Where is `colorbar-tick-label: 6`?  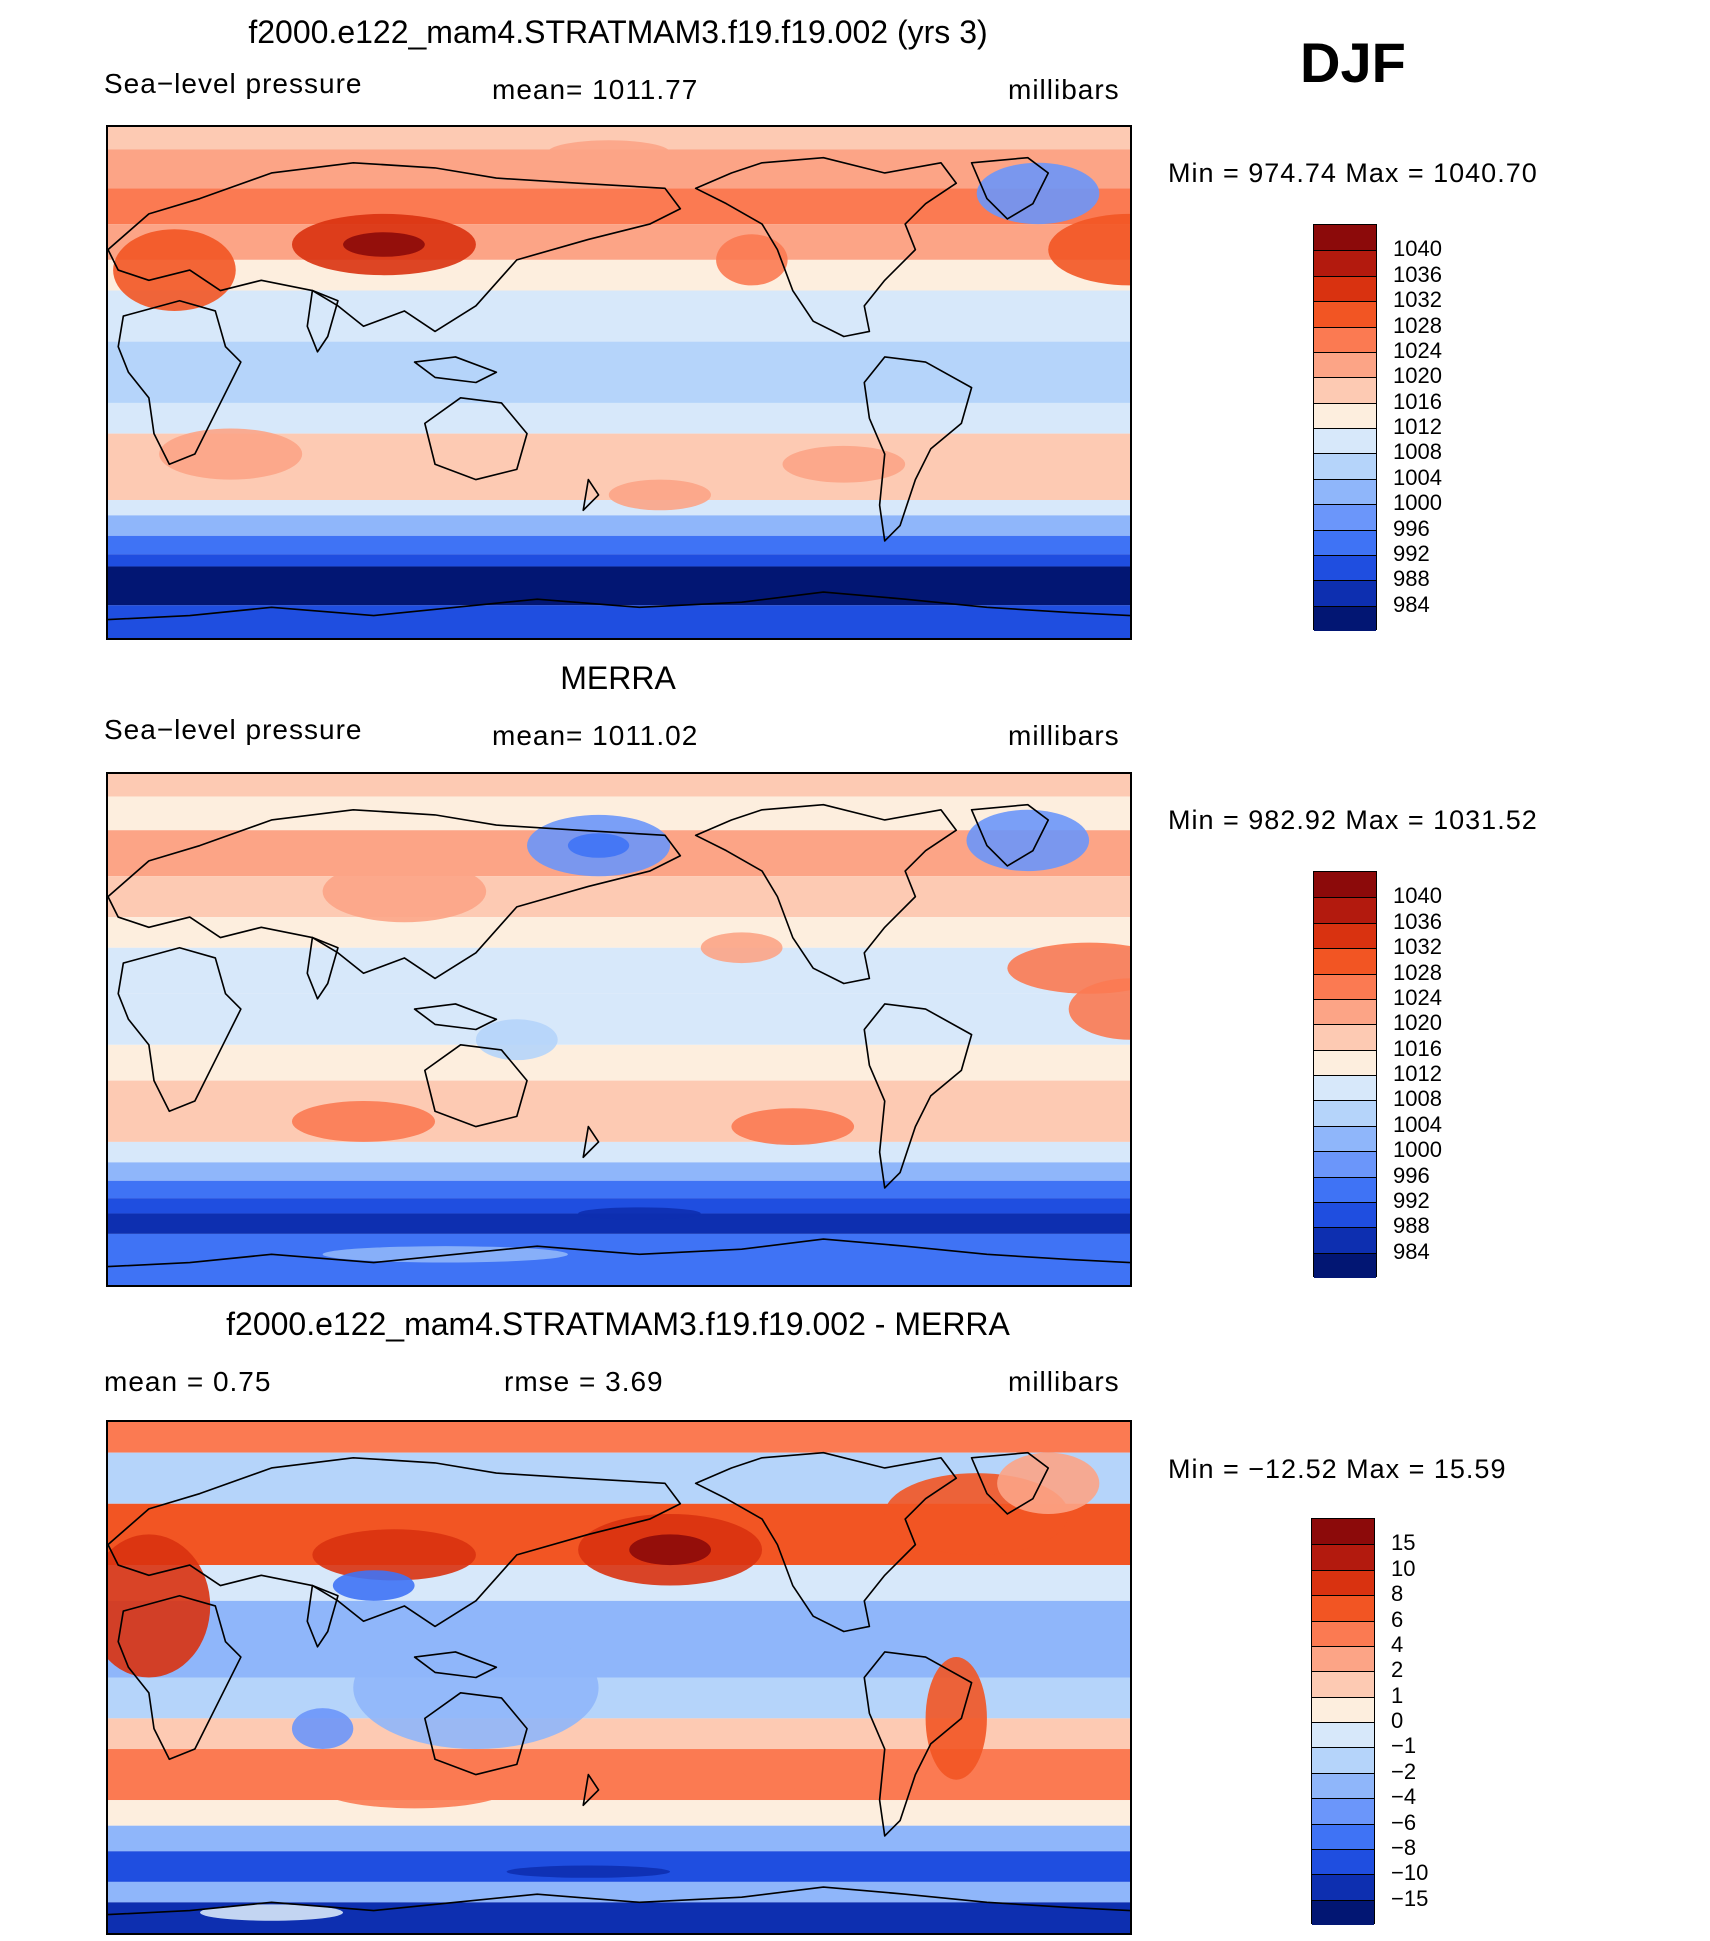 colorbar-tick-label: 6 is located at coordinates (1397, 1619).